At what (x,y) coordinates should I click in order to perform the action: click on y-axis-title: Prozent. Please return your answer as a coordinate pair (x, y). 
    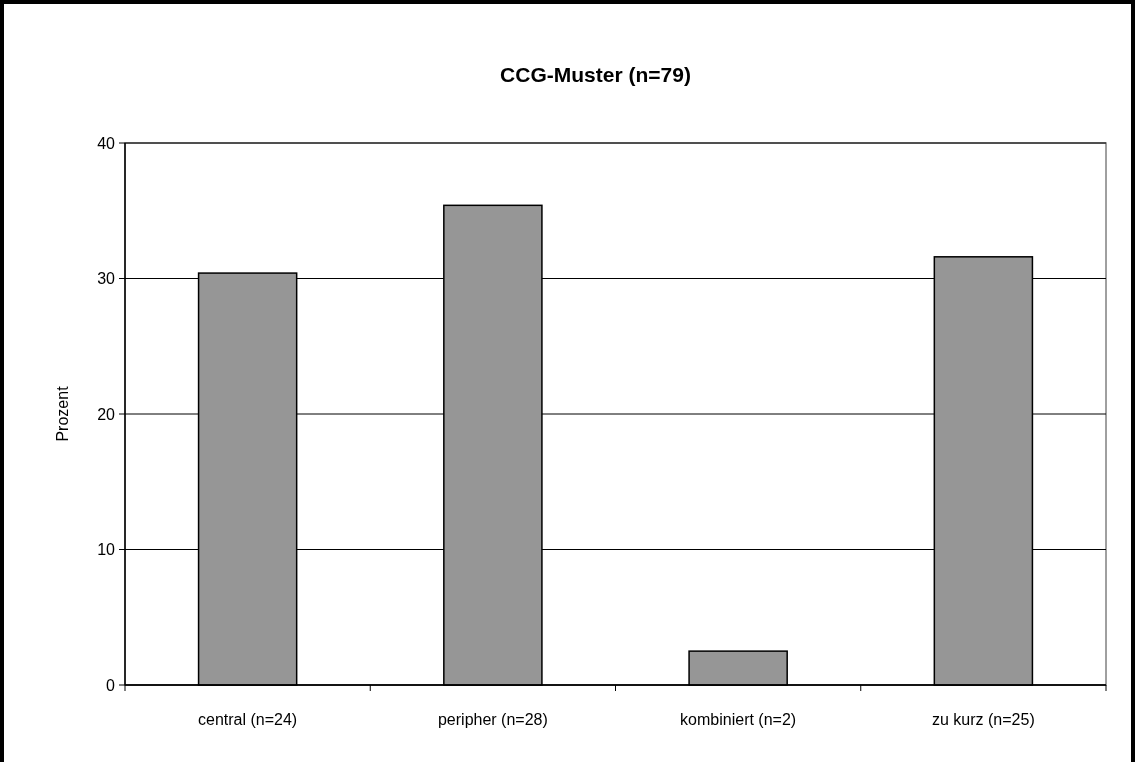
    Looking at the image, I should click on (62, 413).